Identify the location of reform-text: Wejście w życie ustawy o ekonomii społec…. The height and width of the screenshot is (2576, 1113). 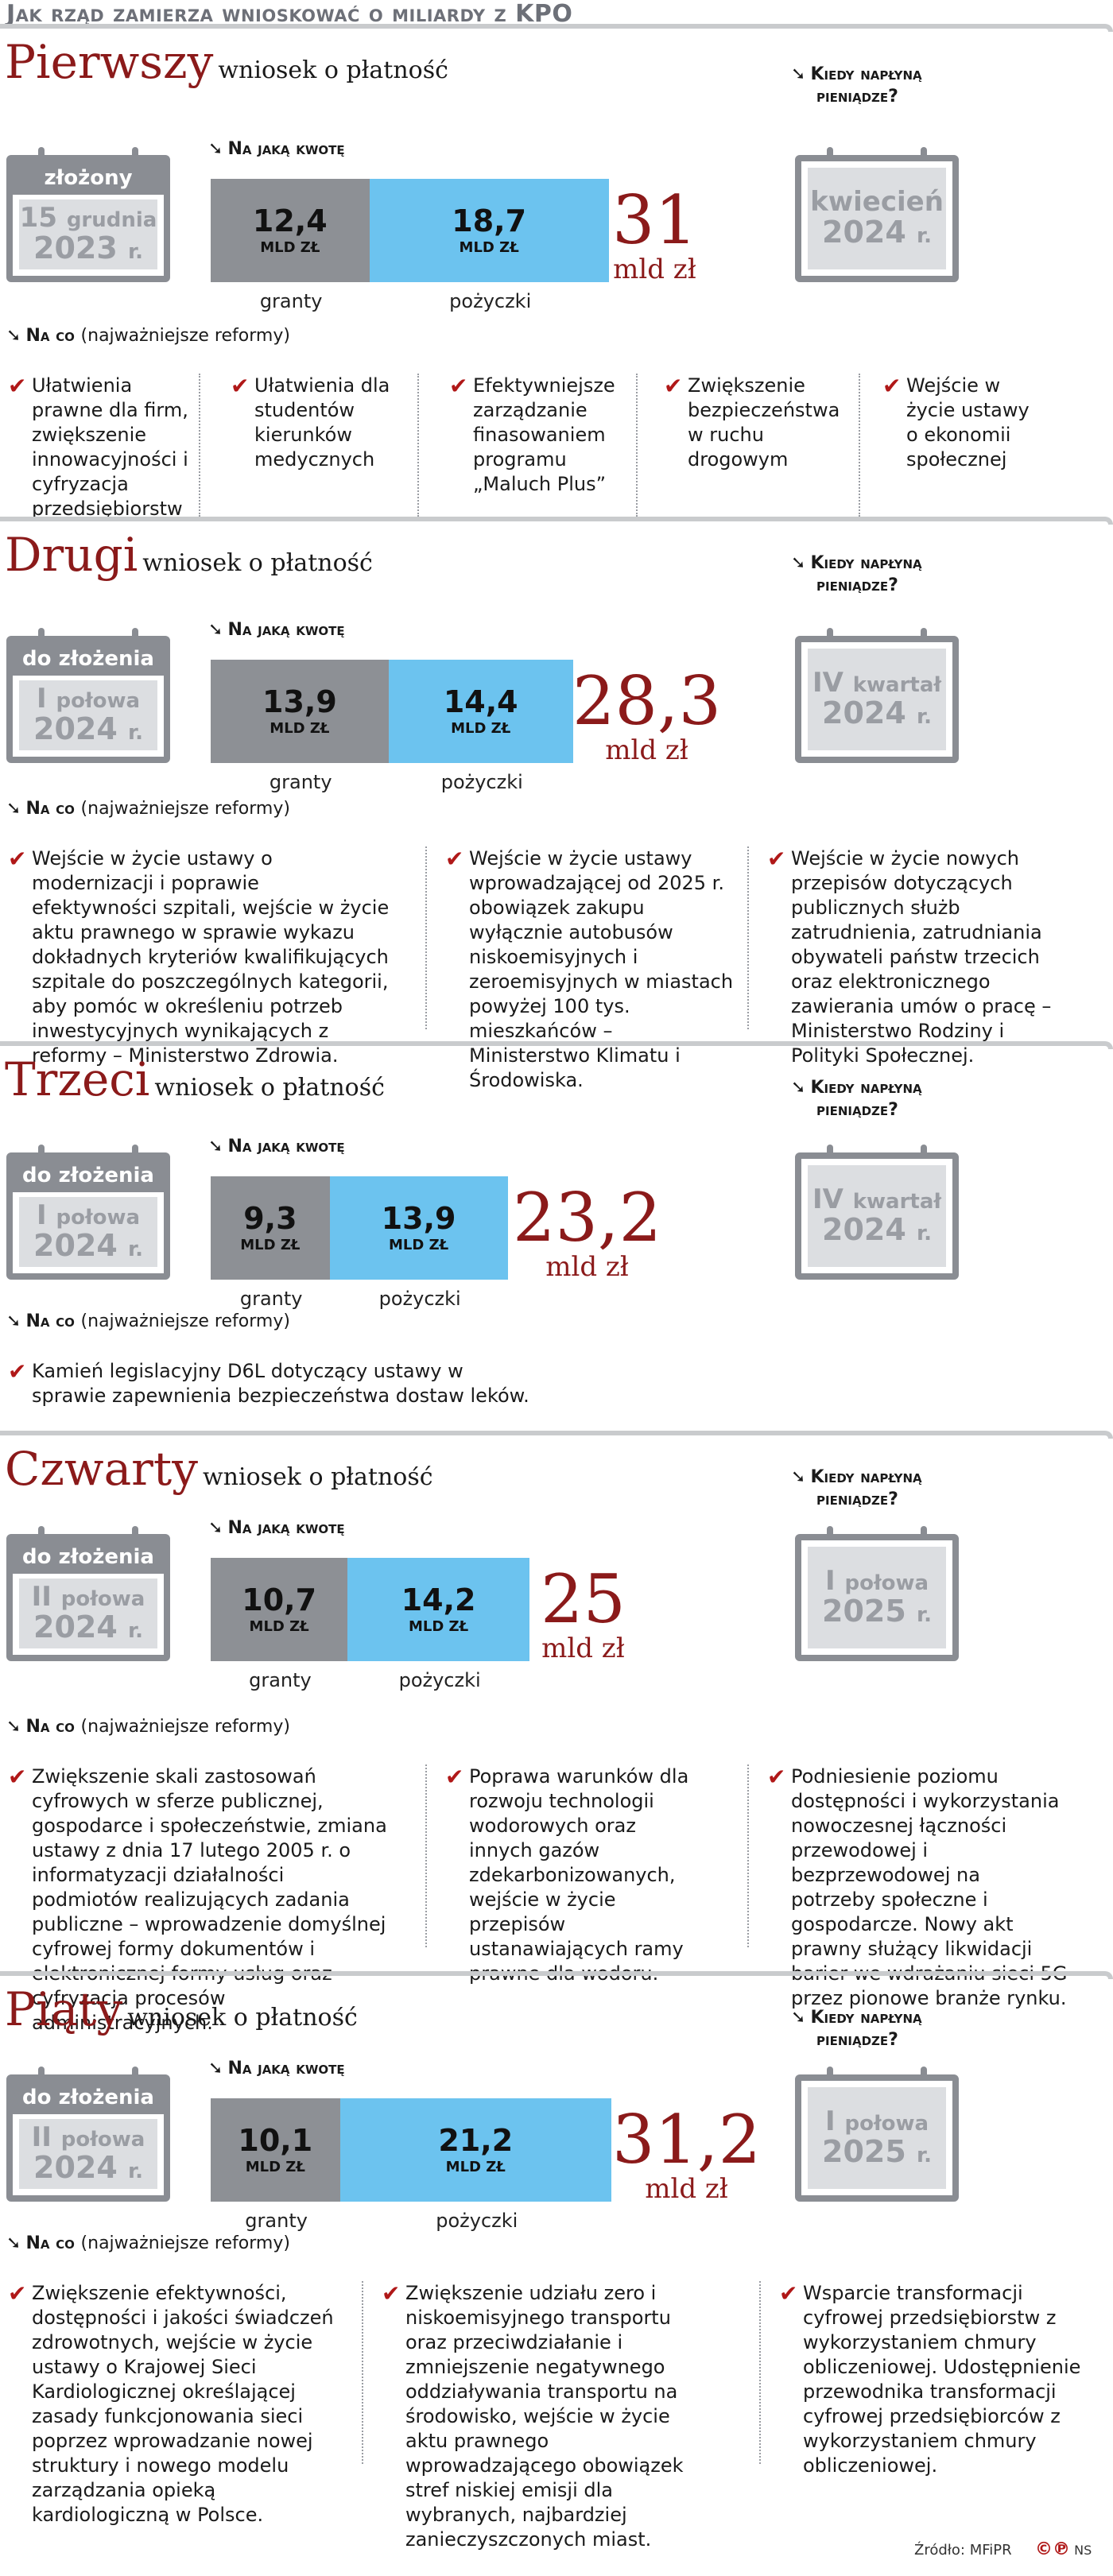
(968, 422).